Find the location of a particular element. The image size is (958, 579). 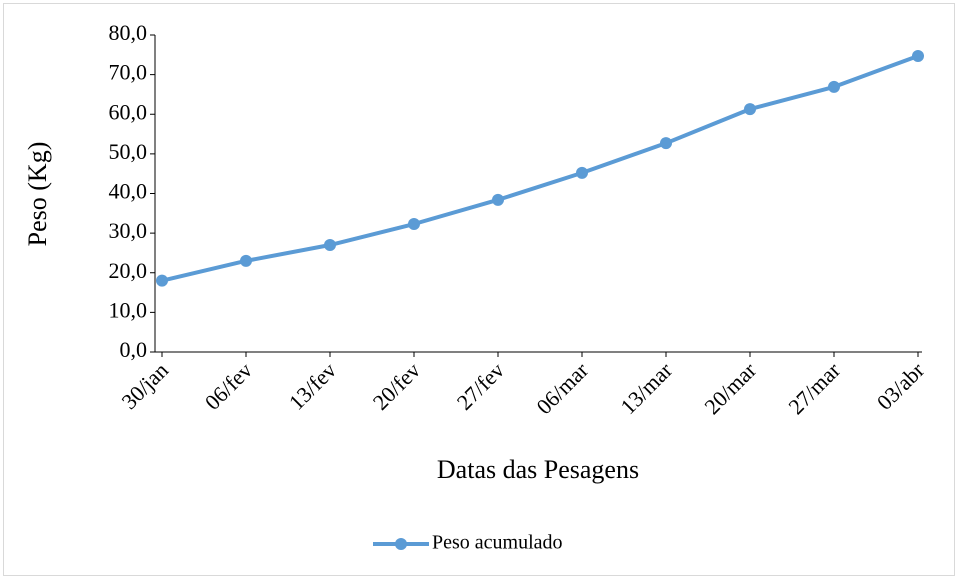

y-tick-label: 30,0 is located at coordinates (128, 230).